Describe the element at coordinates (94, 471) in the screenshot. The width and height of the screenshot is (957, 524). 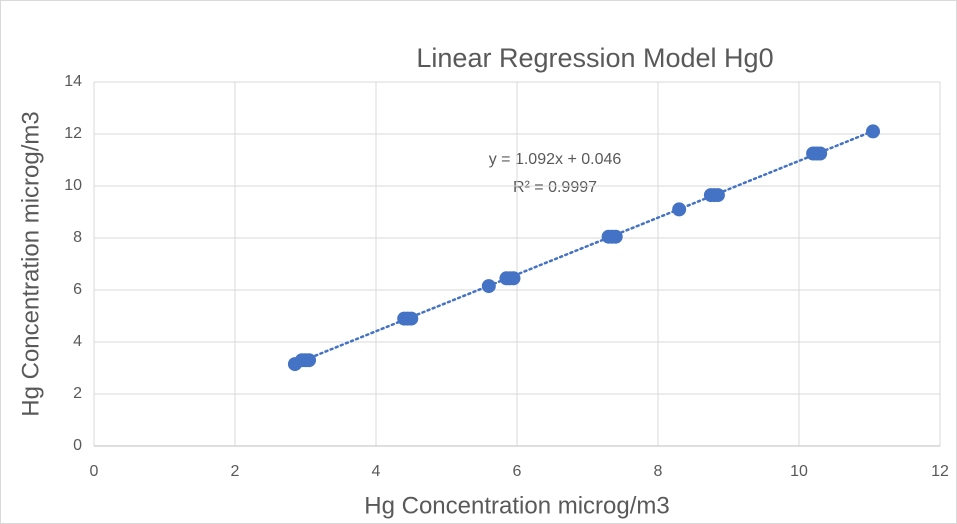
I see `x-tick-label: 0` at that location.